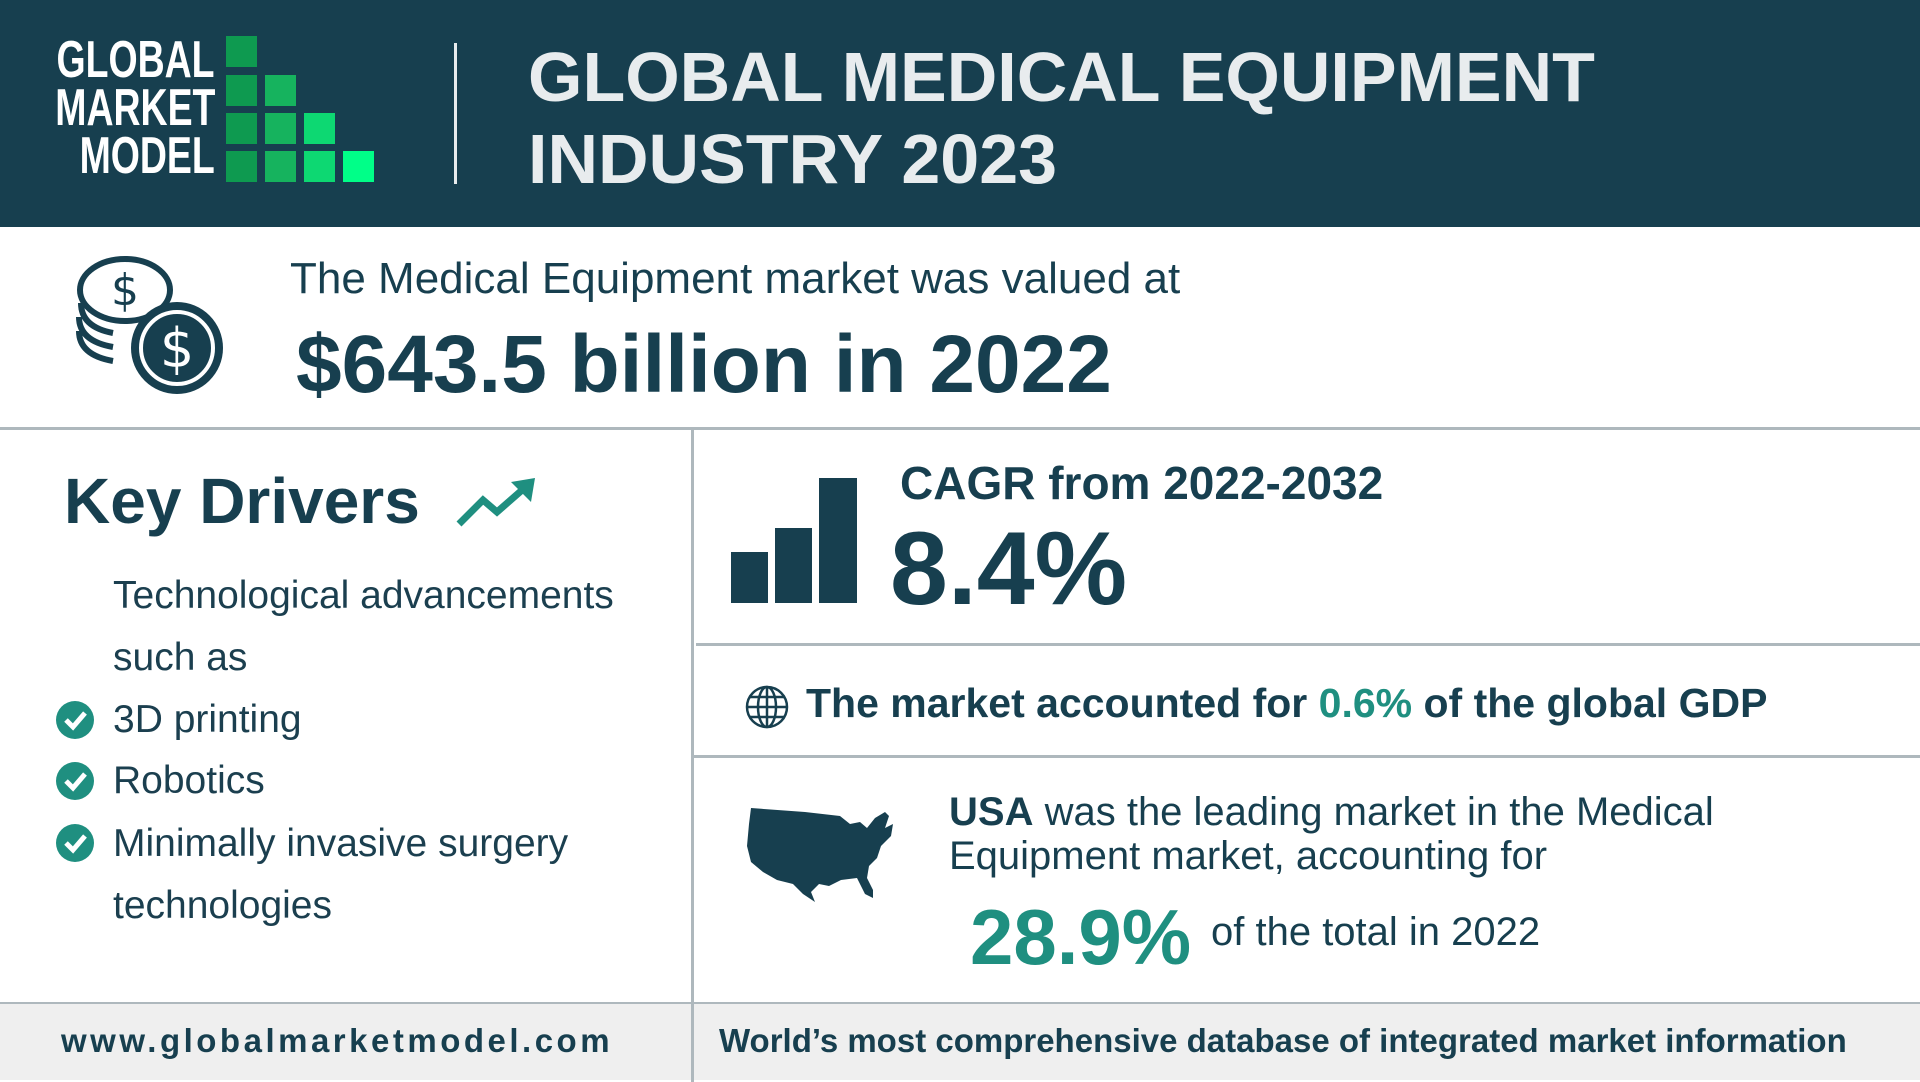  Describe the element at coordinates (207, 719) in the screenshot. I see `driver-item: 3D printing` at that location.